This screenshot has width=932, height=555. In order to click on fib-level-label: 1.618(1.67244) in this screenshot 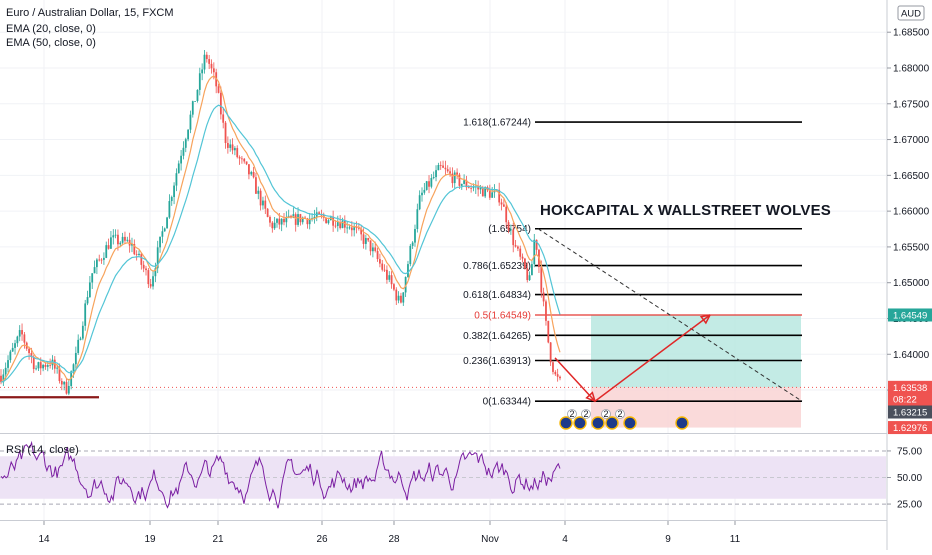, I will do `click(497, 123)`.